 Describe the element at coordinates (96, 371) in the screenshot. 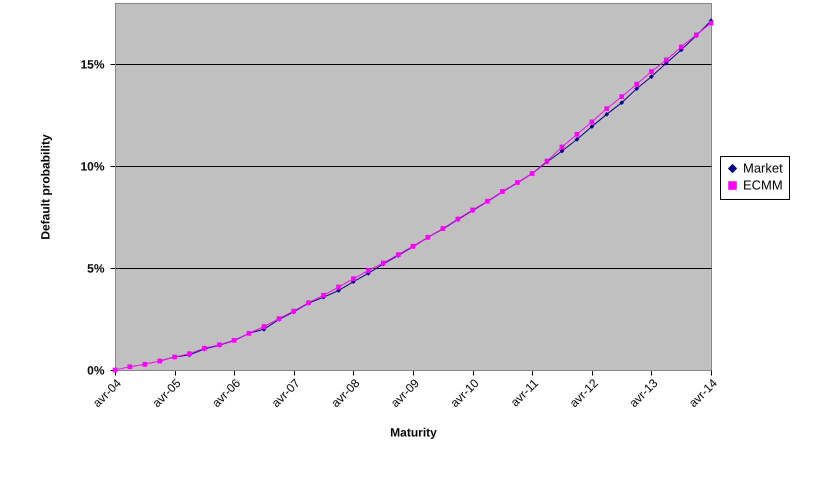

I see `y-tick-label: 0%` at that location.